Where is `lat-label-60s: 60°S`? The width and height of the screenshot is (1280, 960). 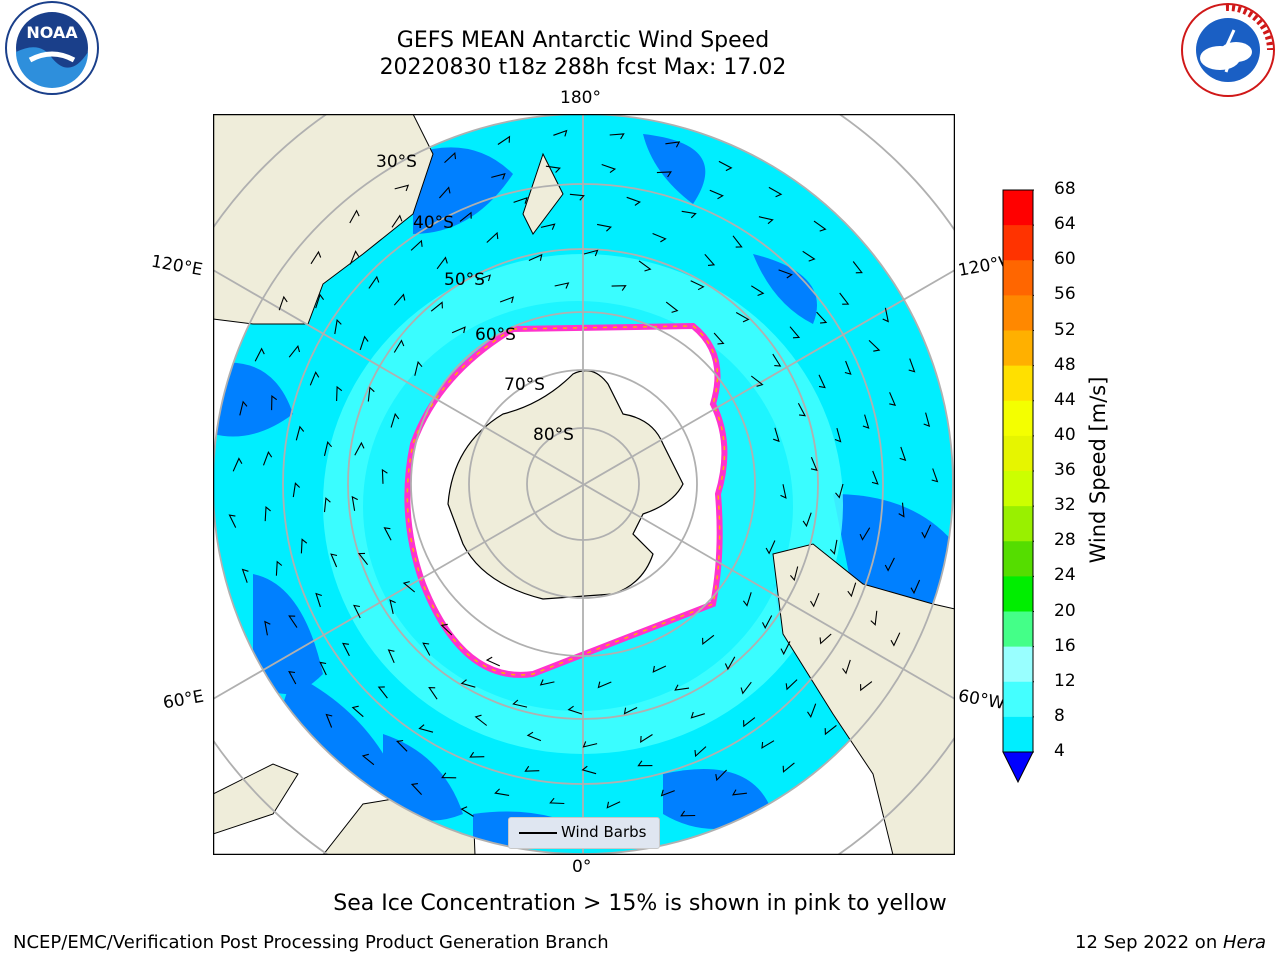
lat-label-60s: 60°S is located at coordinates (495, 335).